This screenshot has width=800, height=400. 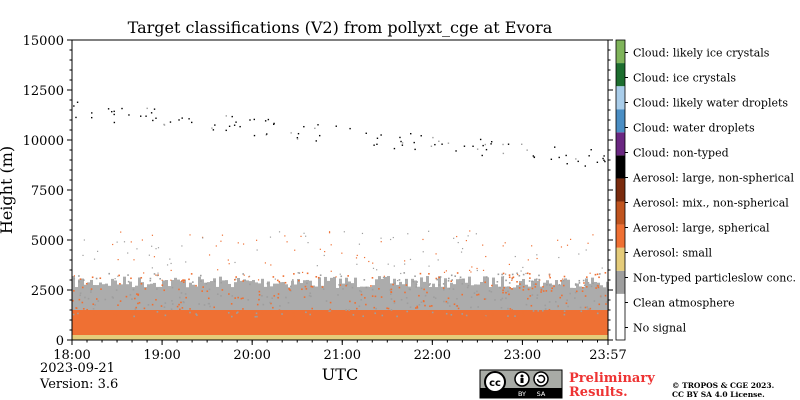 What do you see at coordinates (713, 178) in the screenshot?
I see `colorbar-label: Aerosol: large, non-spherical` at bounding box center [713, 178].